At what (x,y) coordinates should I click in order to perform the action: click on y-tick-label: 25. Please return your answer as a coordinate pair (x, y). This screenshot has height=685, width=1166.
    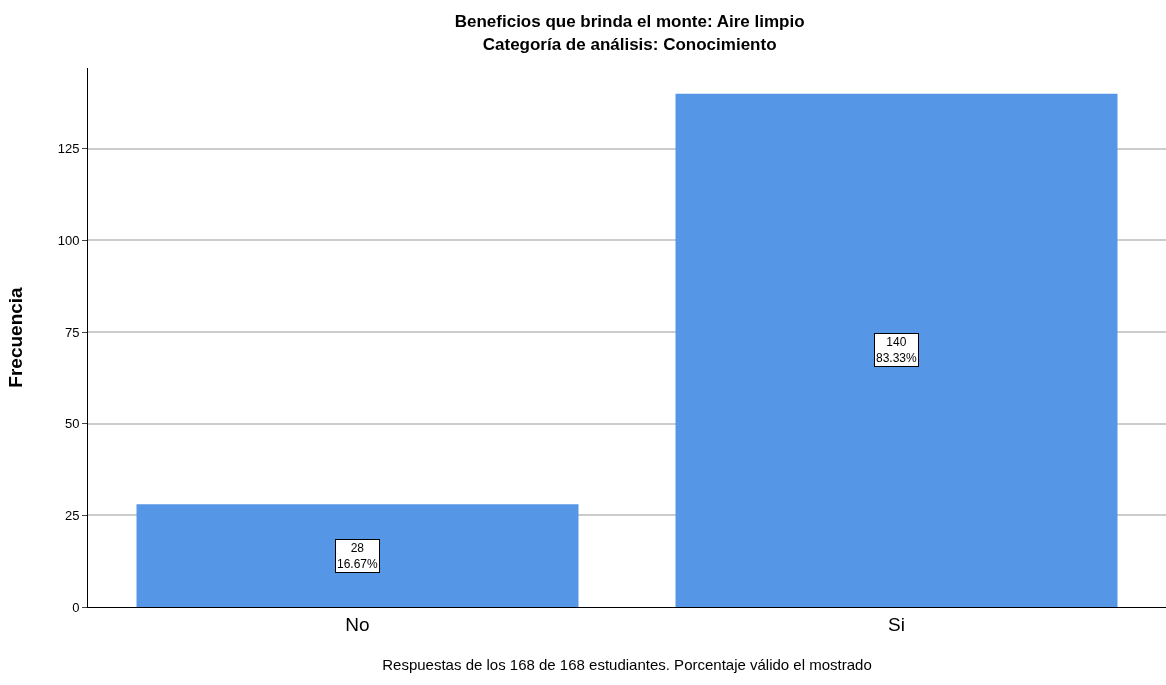
    Looking at the image, I should click on (72, 515).